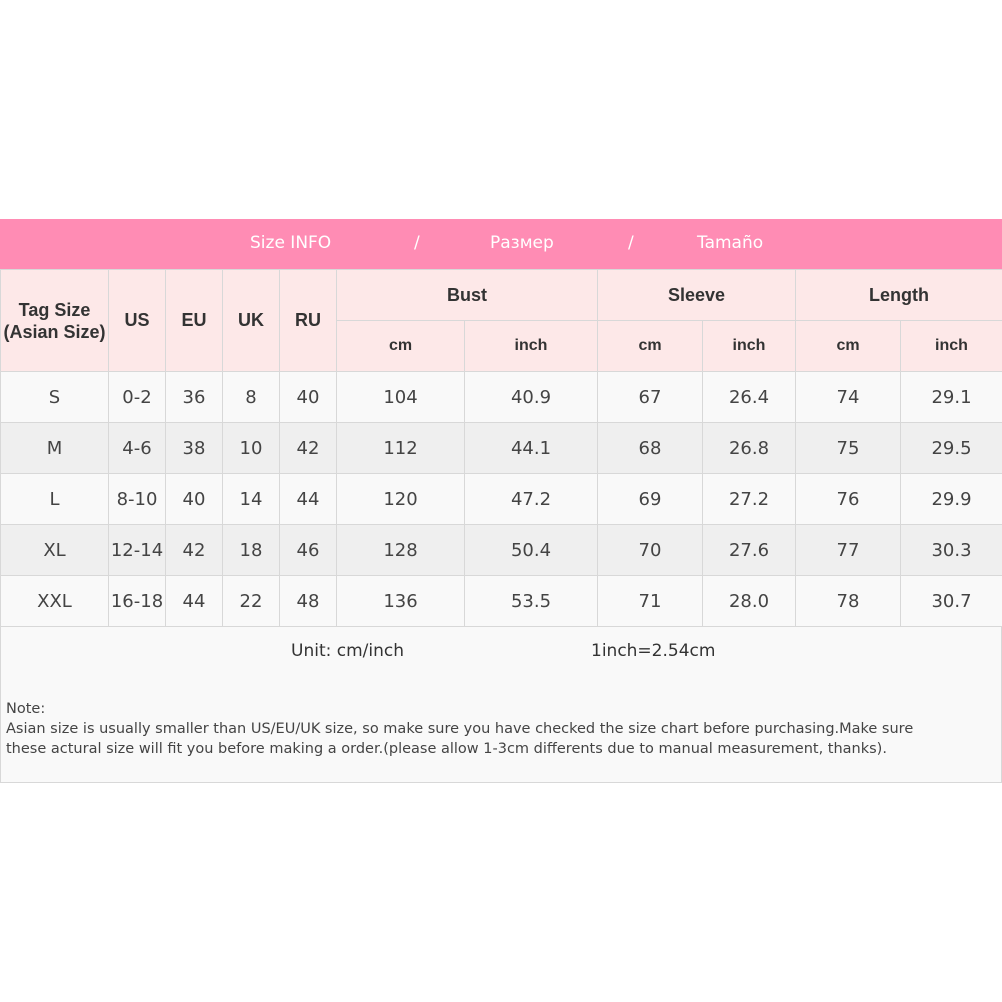 The height and width of the screenshot is (1002, 1002). I want to click on table-cell: 12-14, so click(137, 550).